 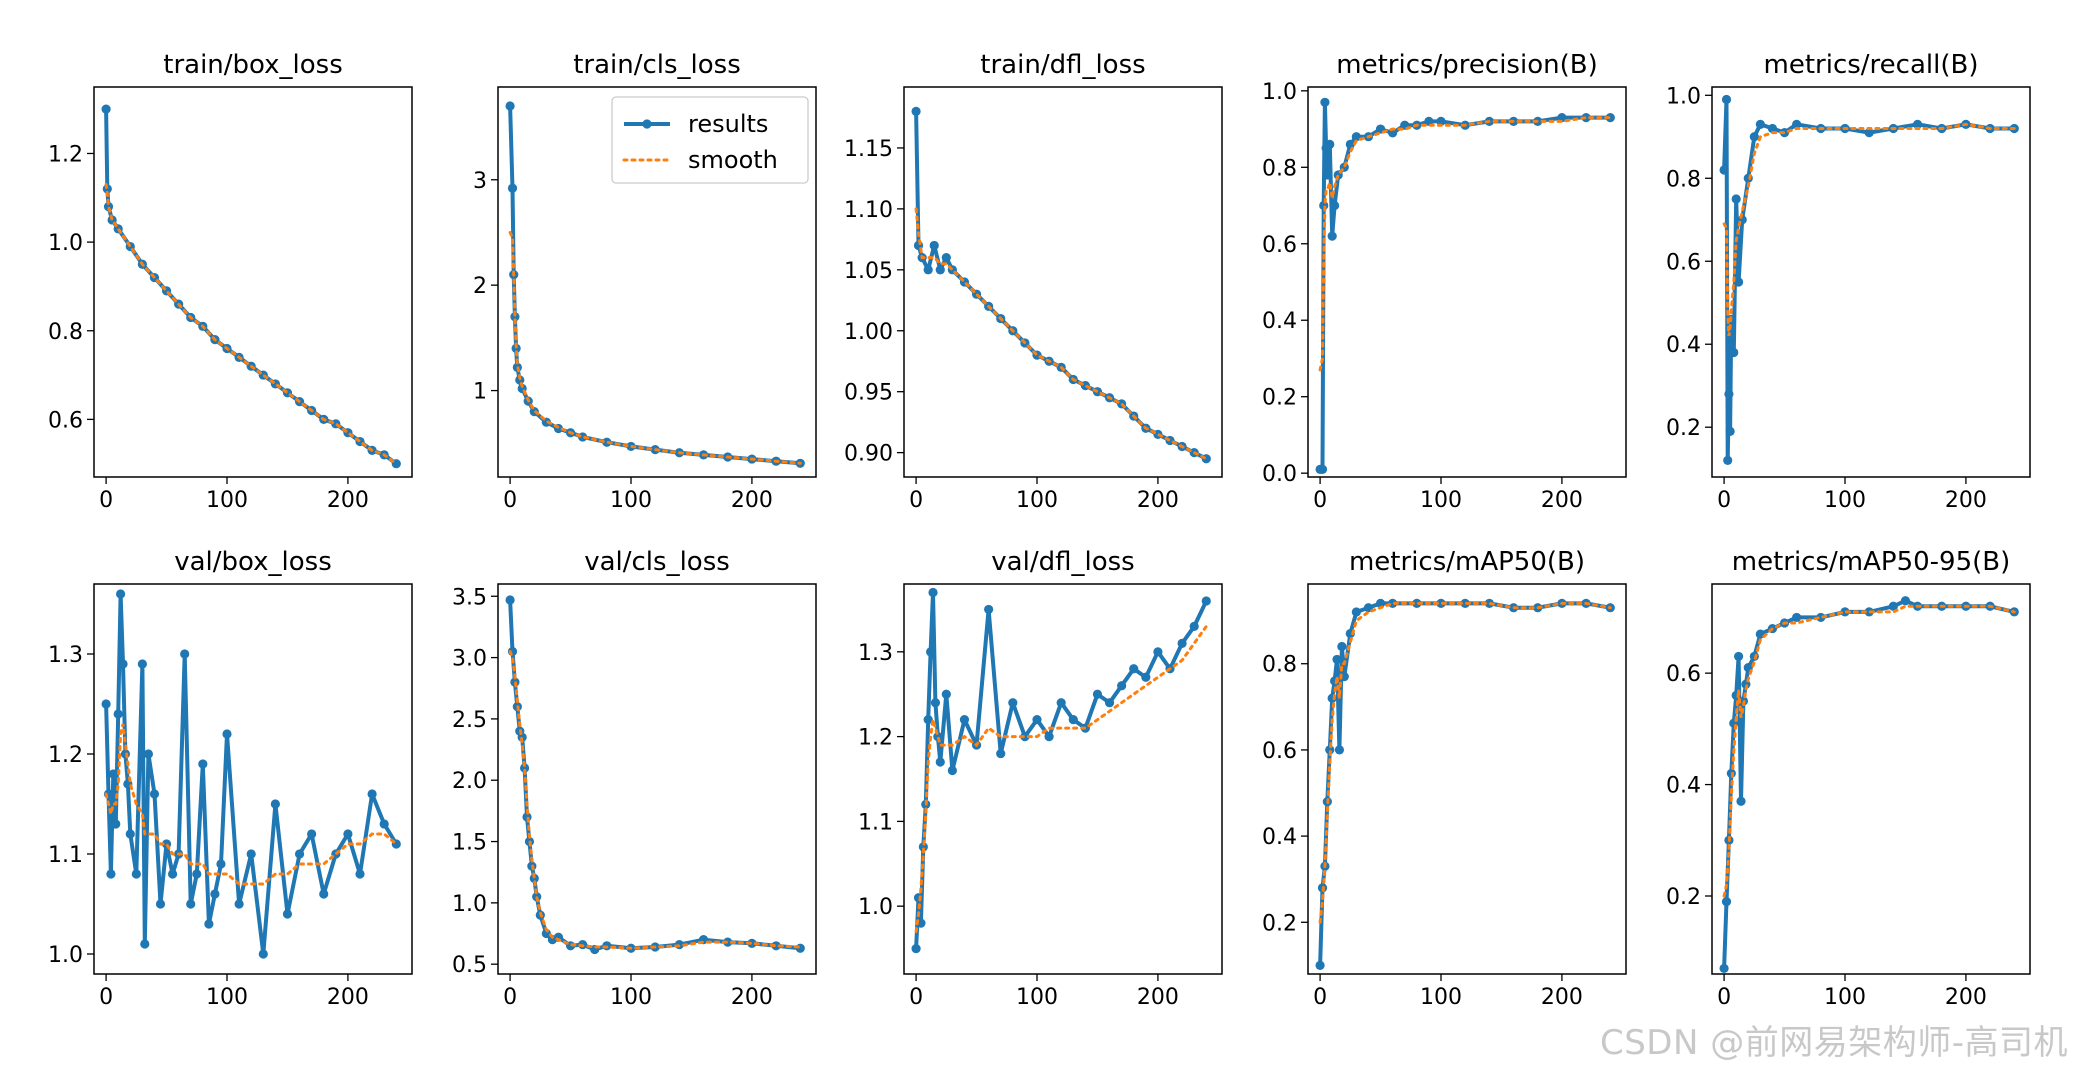 I want to click on panel-train-box-loss: train/box_loss 0 100 200 0.6 0.8 1.0 1.2, so click(x=230, y=281).